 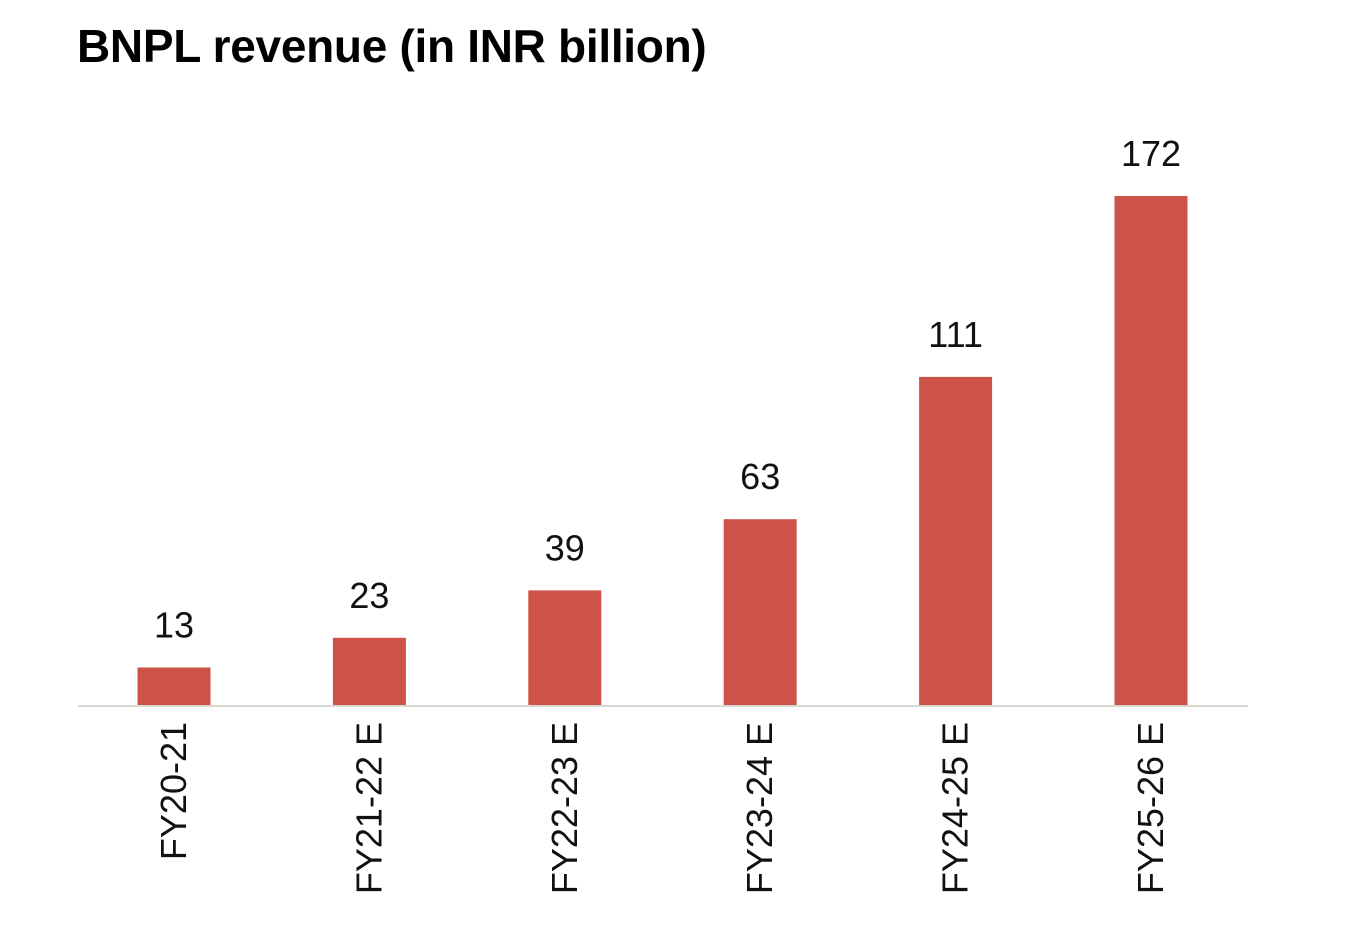 What do you see at coordinates (368, 808) in the screenshot?
I see `x-tick-label: FY21-22 E` at bounding box center [368, 808].